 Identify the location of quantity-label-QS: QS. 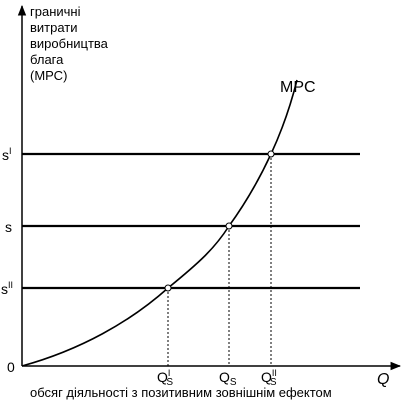
(228, 378).